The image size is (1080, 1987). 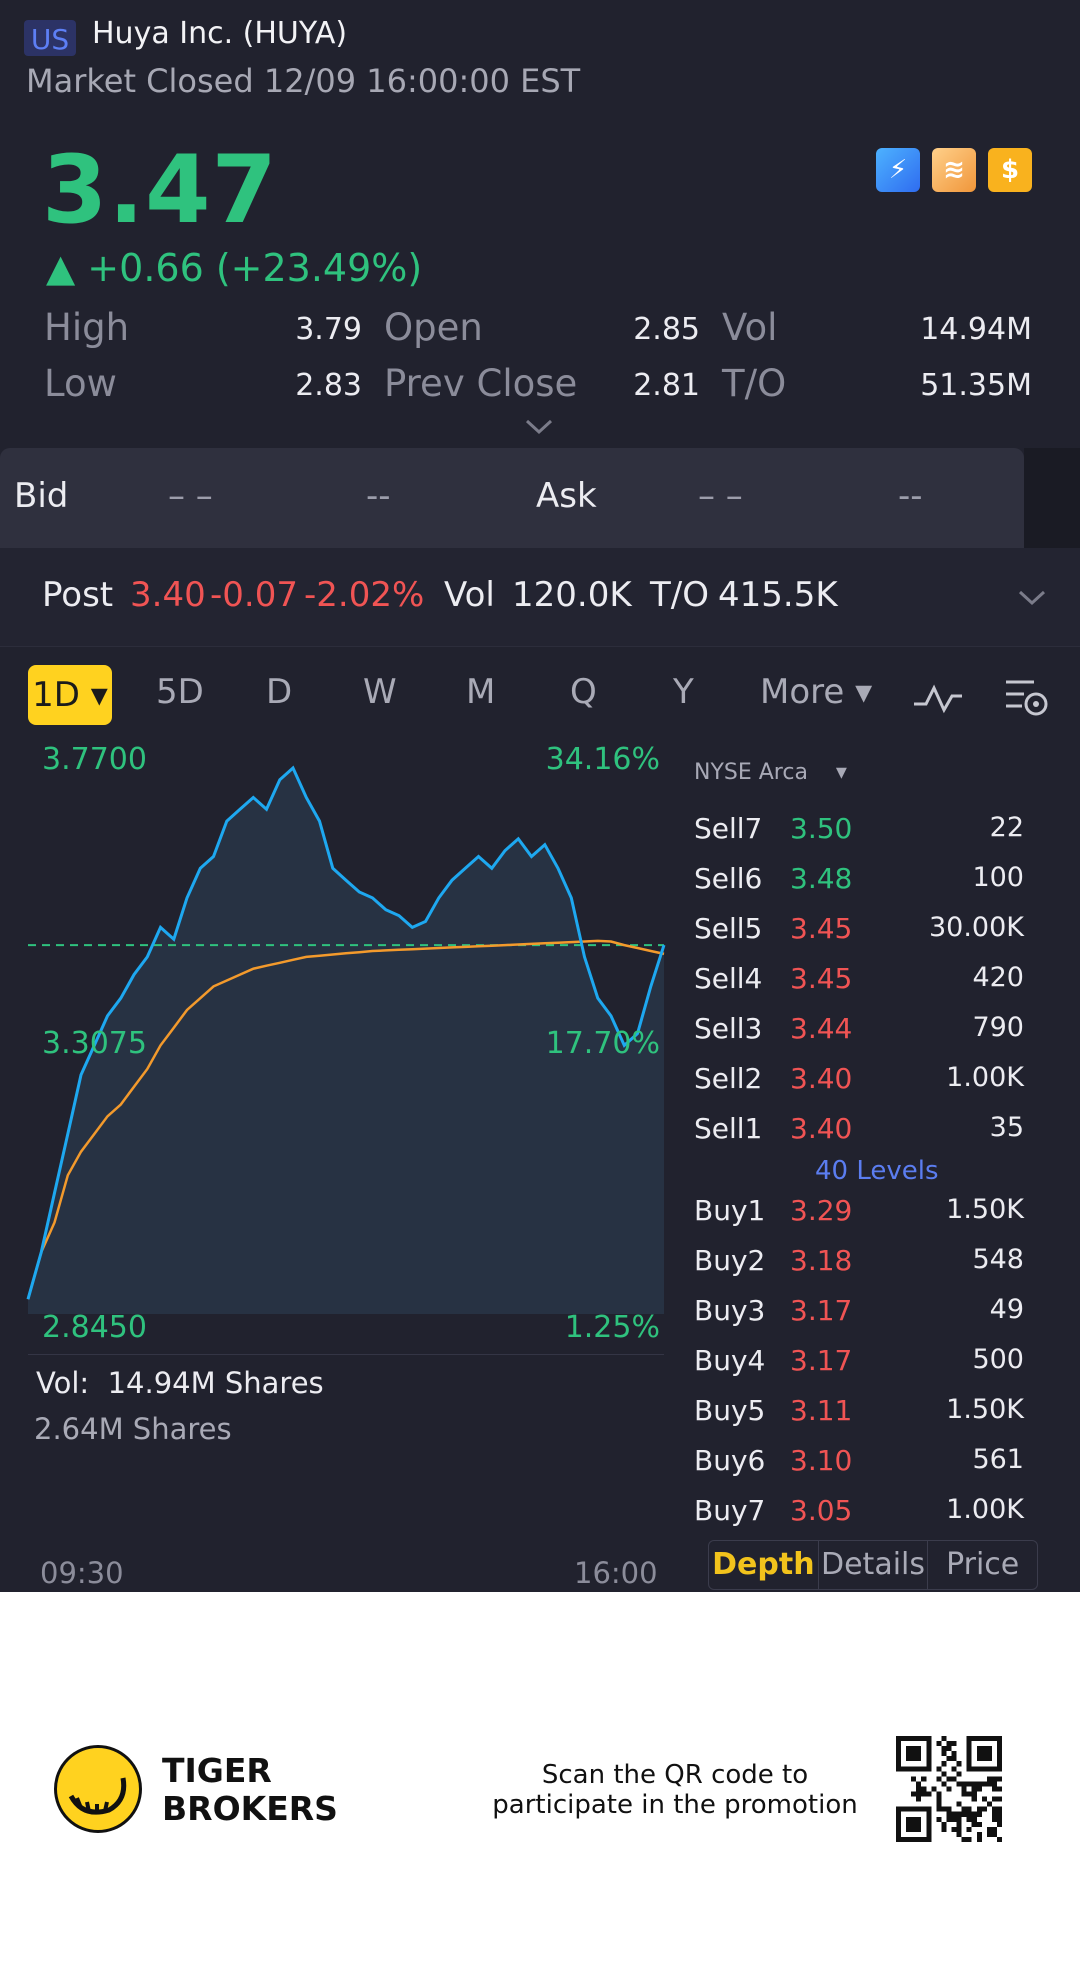 I want to click on ask-price: – –, so click(x=720, y=496).